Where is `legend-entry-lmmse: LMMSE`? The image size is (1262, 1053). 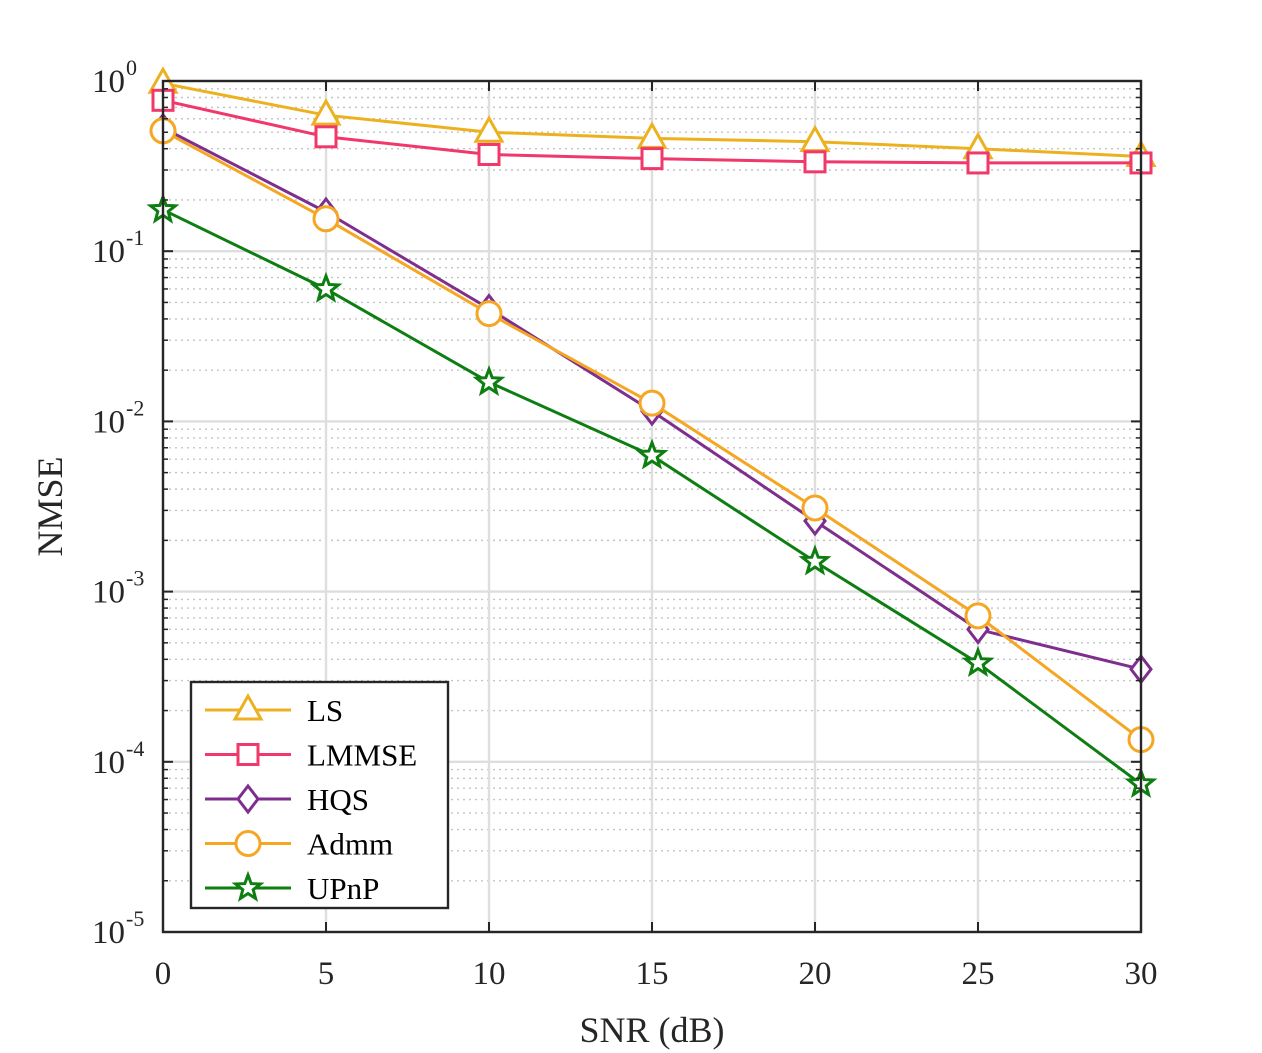
legend-entry-lmmse: LMMSE is located at coordinates (311, 755).